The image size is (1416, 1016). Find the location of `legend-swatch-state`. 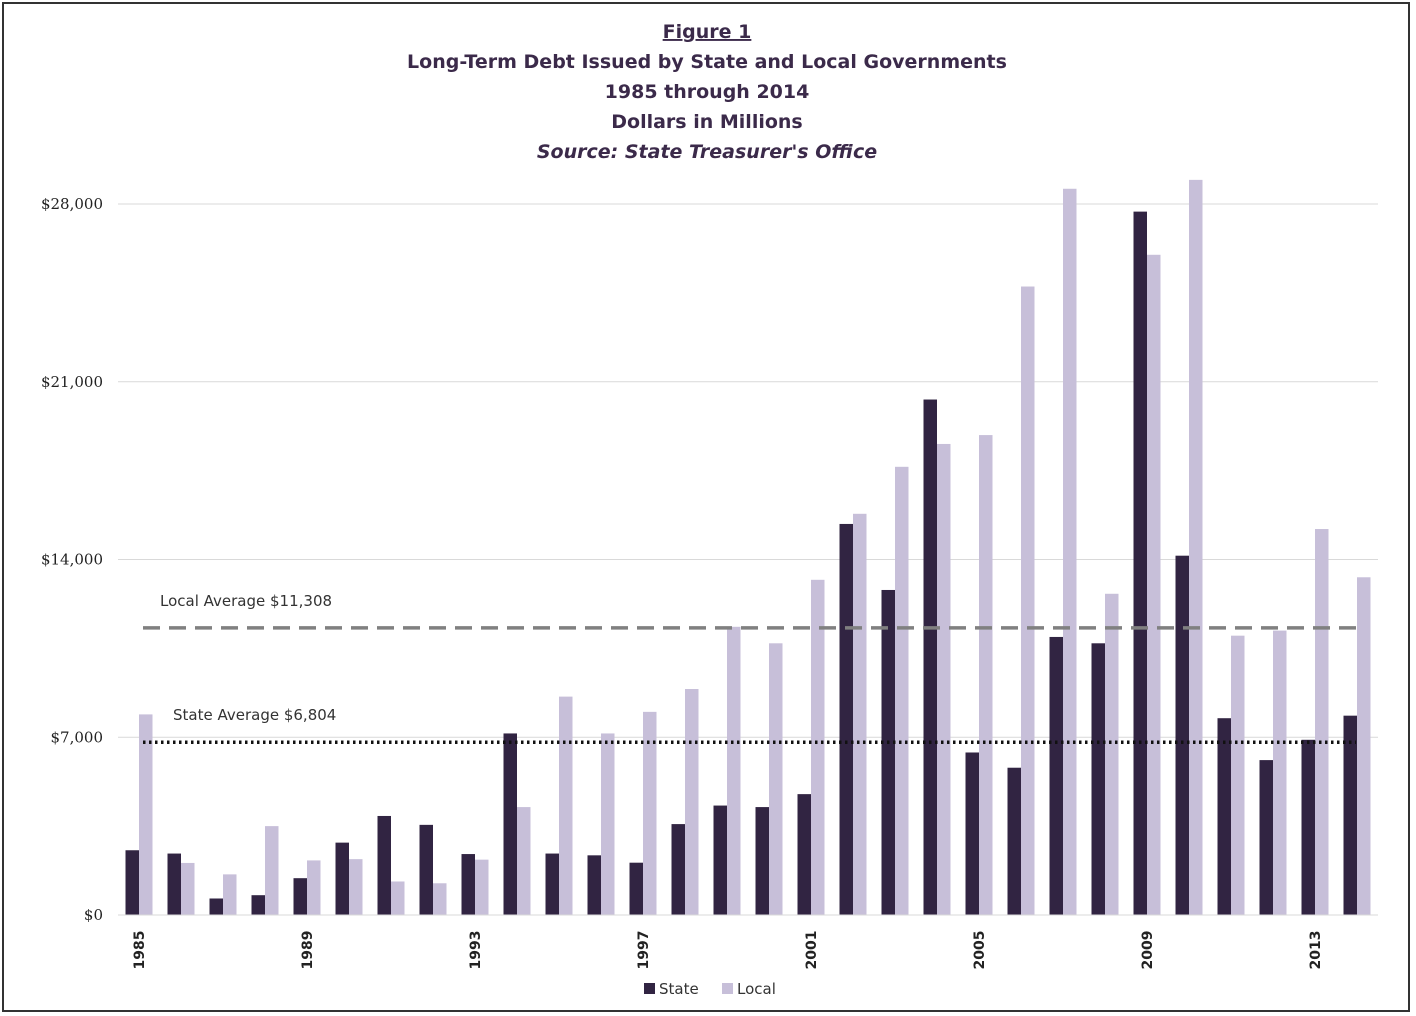

legend-swatch-state is located at coordinates (649, 988).